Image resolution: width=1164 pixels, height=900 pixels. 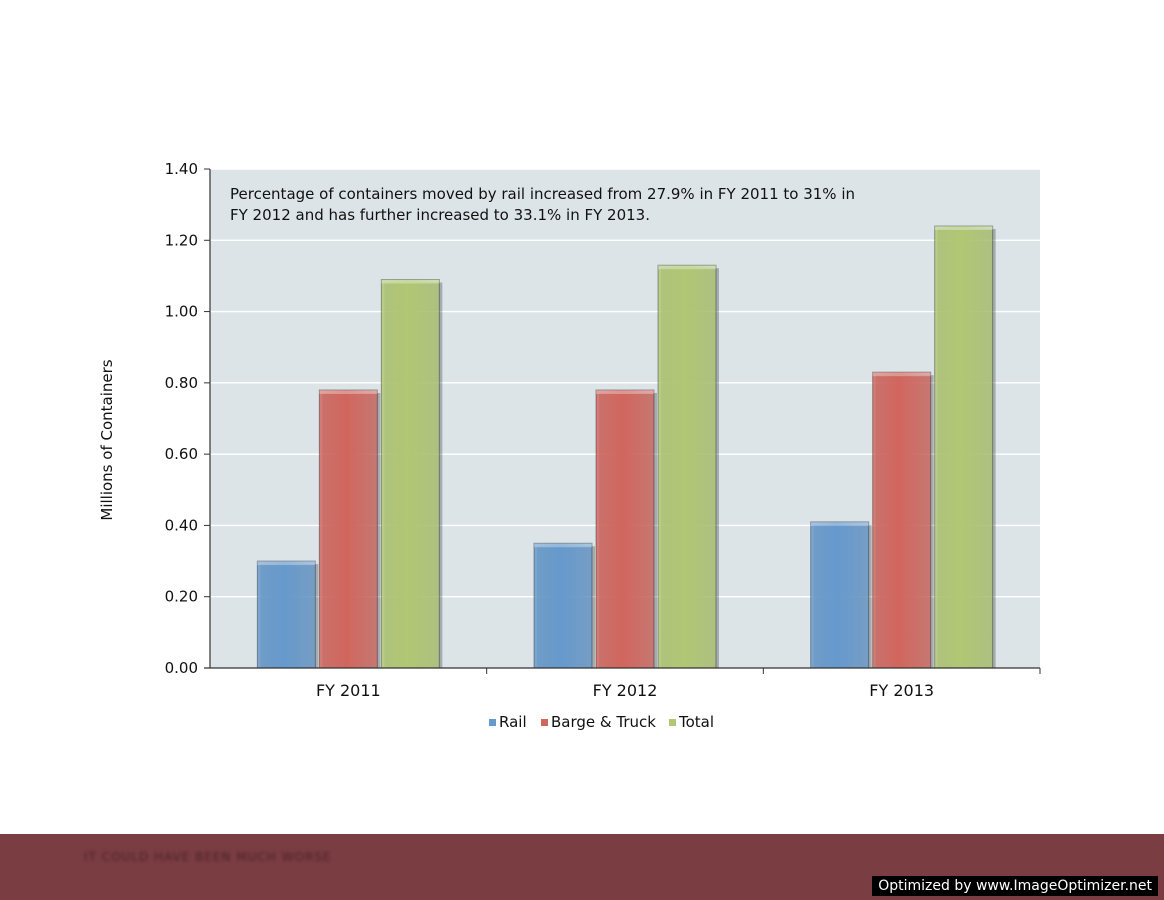 I want to click on y-tick-label: 1.40, so click(x=181, y=169).